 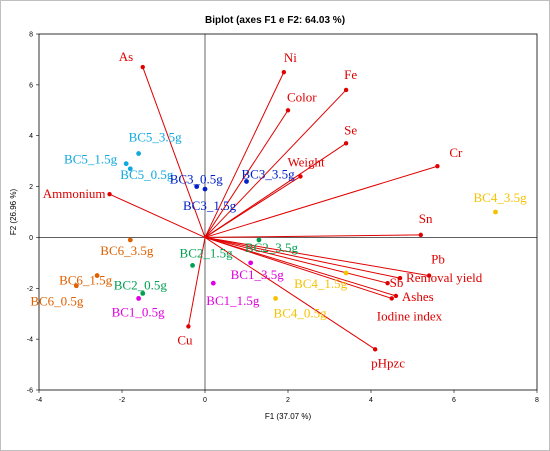 What do you see at coordinates (30, 340) in the screenshot?
I see `y-tick-label: -4` at bounding box center [30, 340].